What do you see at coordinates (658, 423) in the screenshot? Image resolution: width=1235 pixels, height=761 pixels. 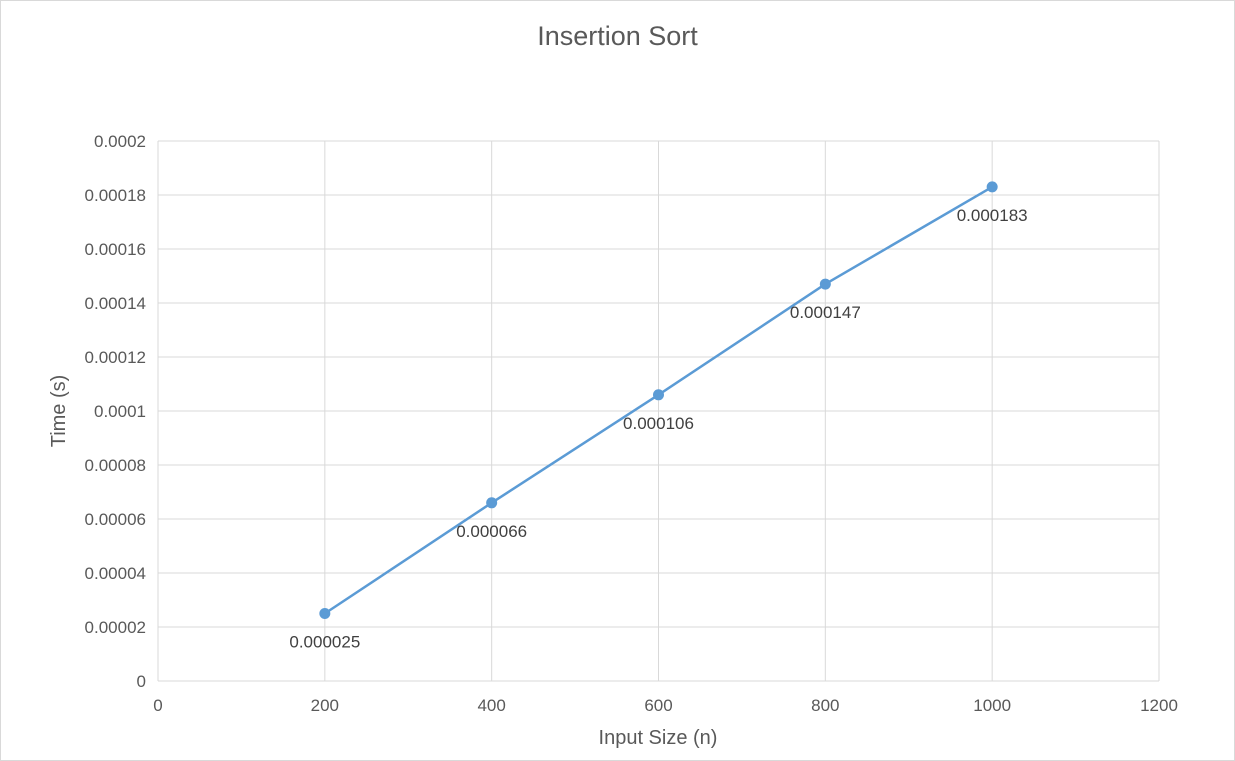 I see `data-point-label: 0.000106` at bounding box center [658, 423].